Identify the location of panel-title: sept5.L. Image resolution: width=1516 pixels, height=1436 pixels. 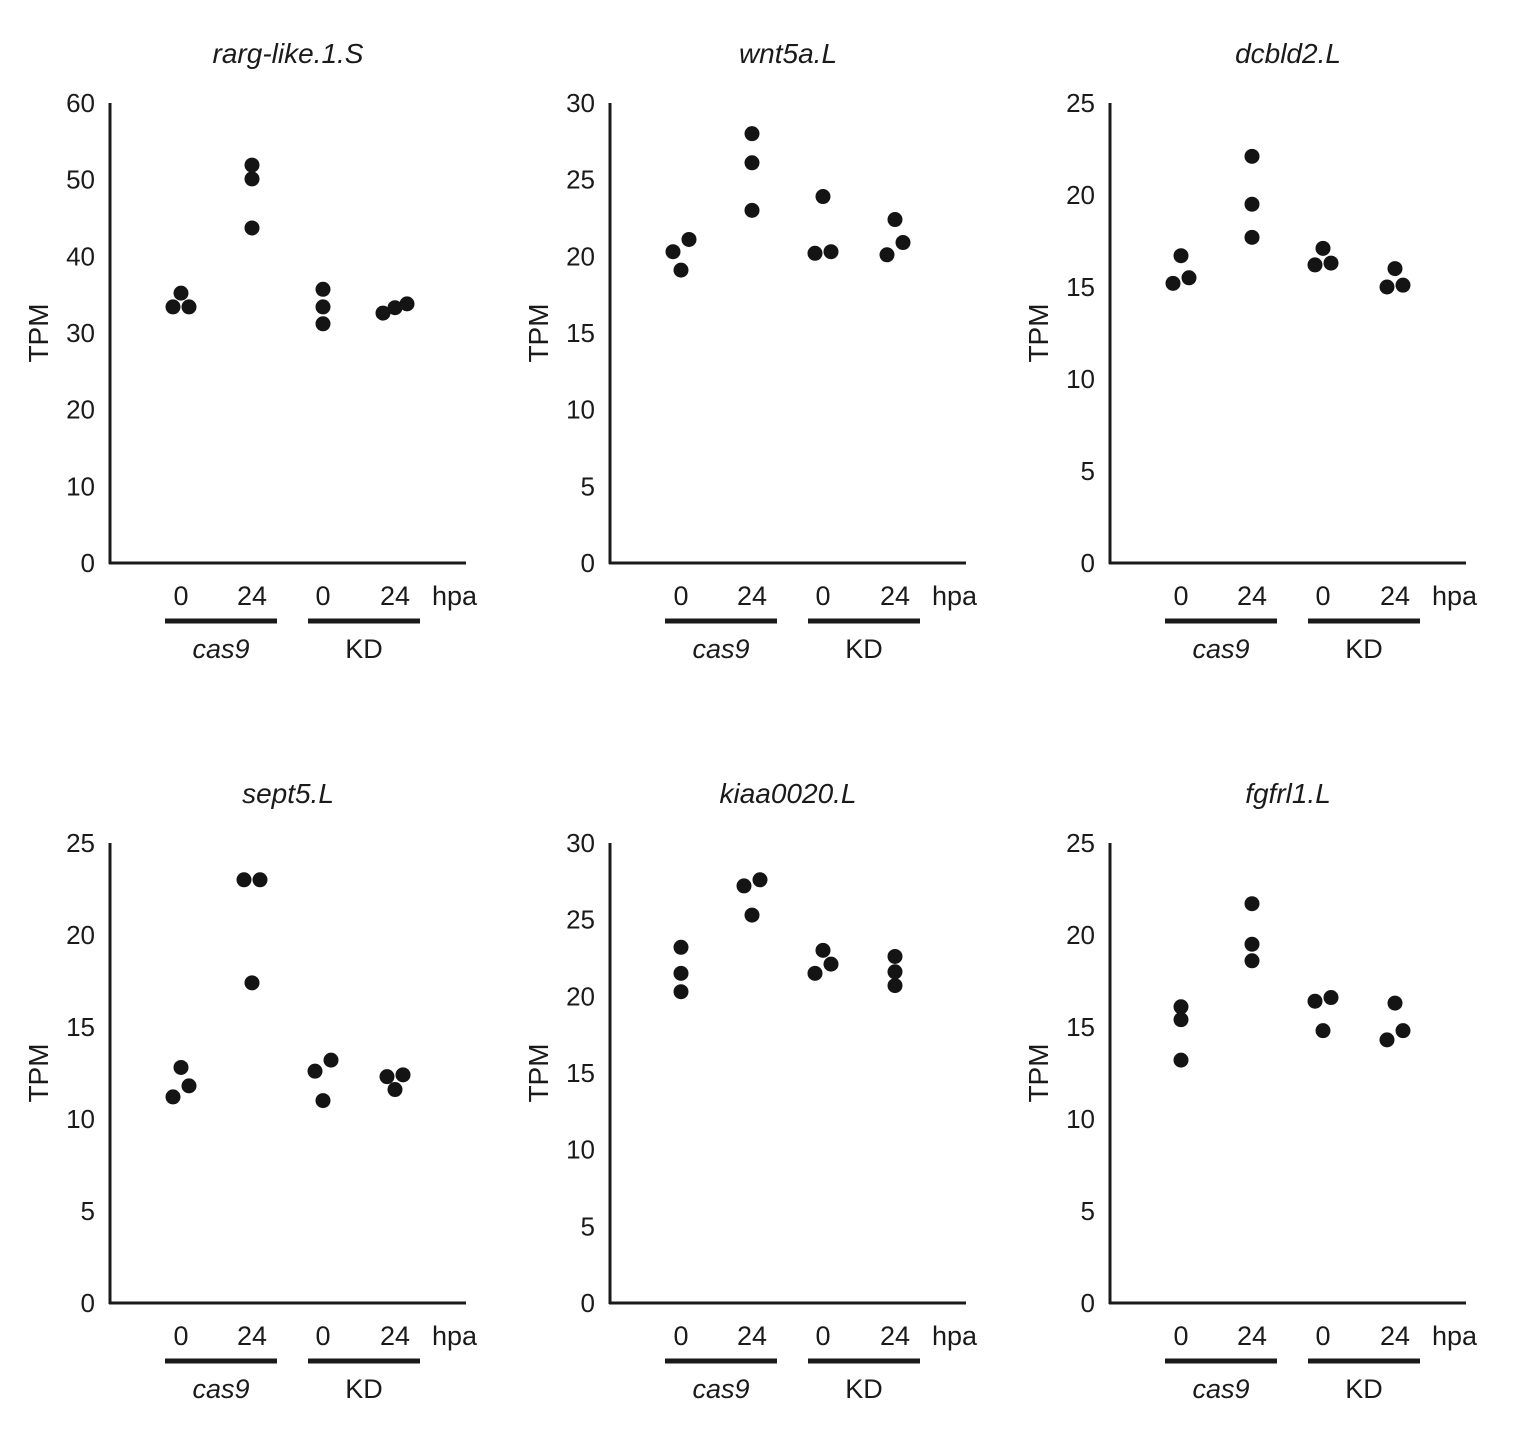
(288, 793).